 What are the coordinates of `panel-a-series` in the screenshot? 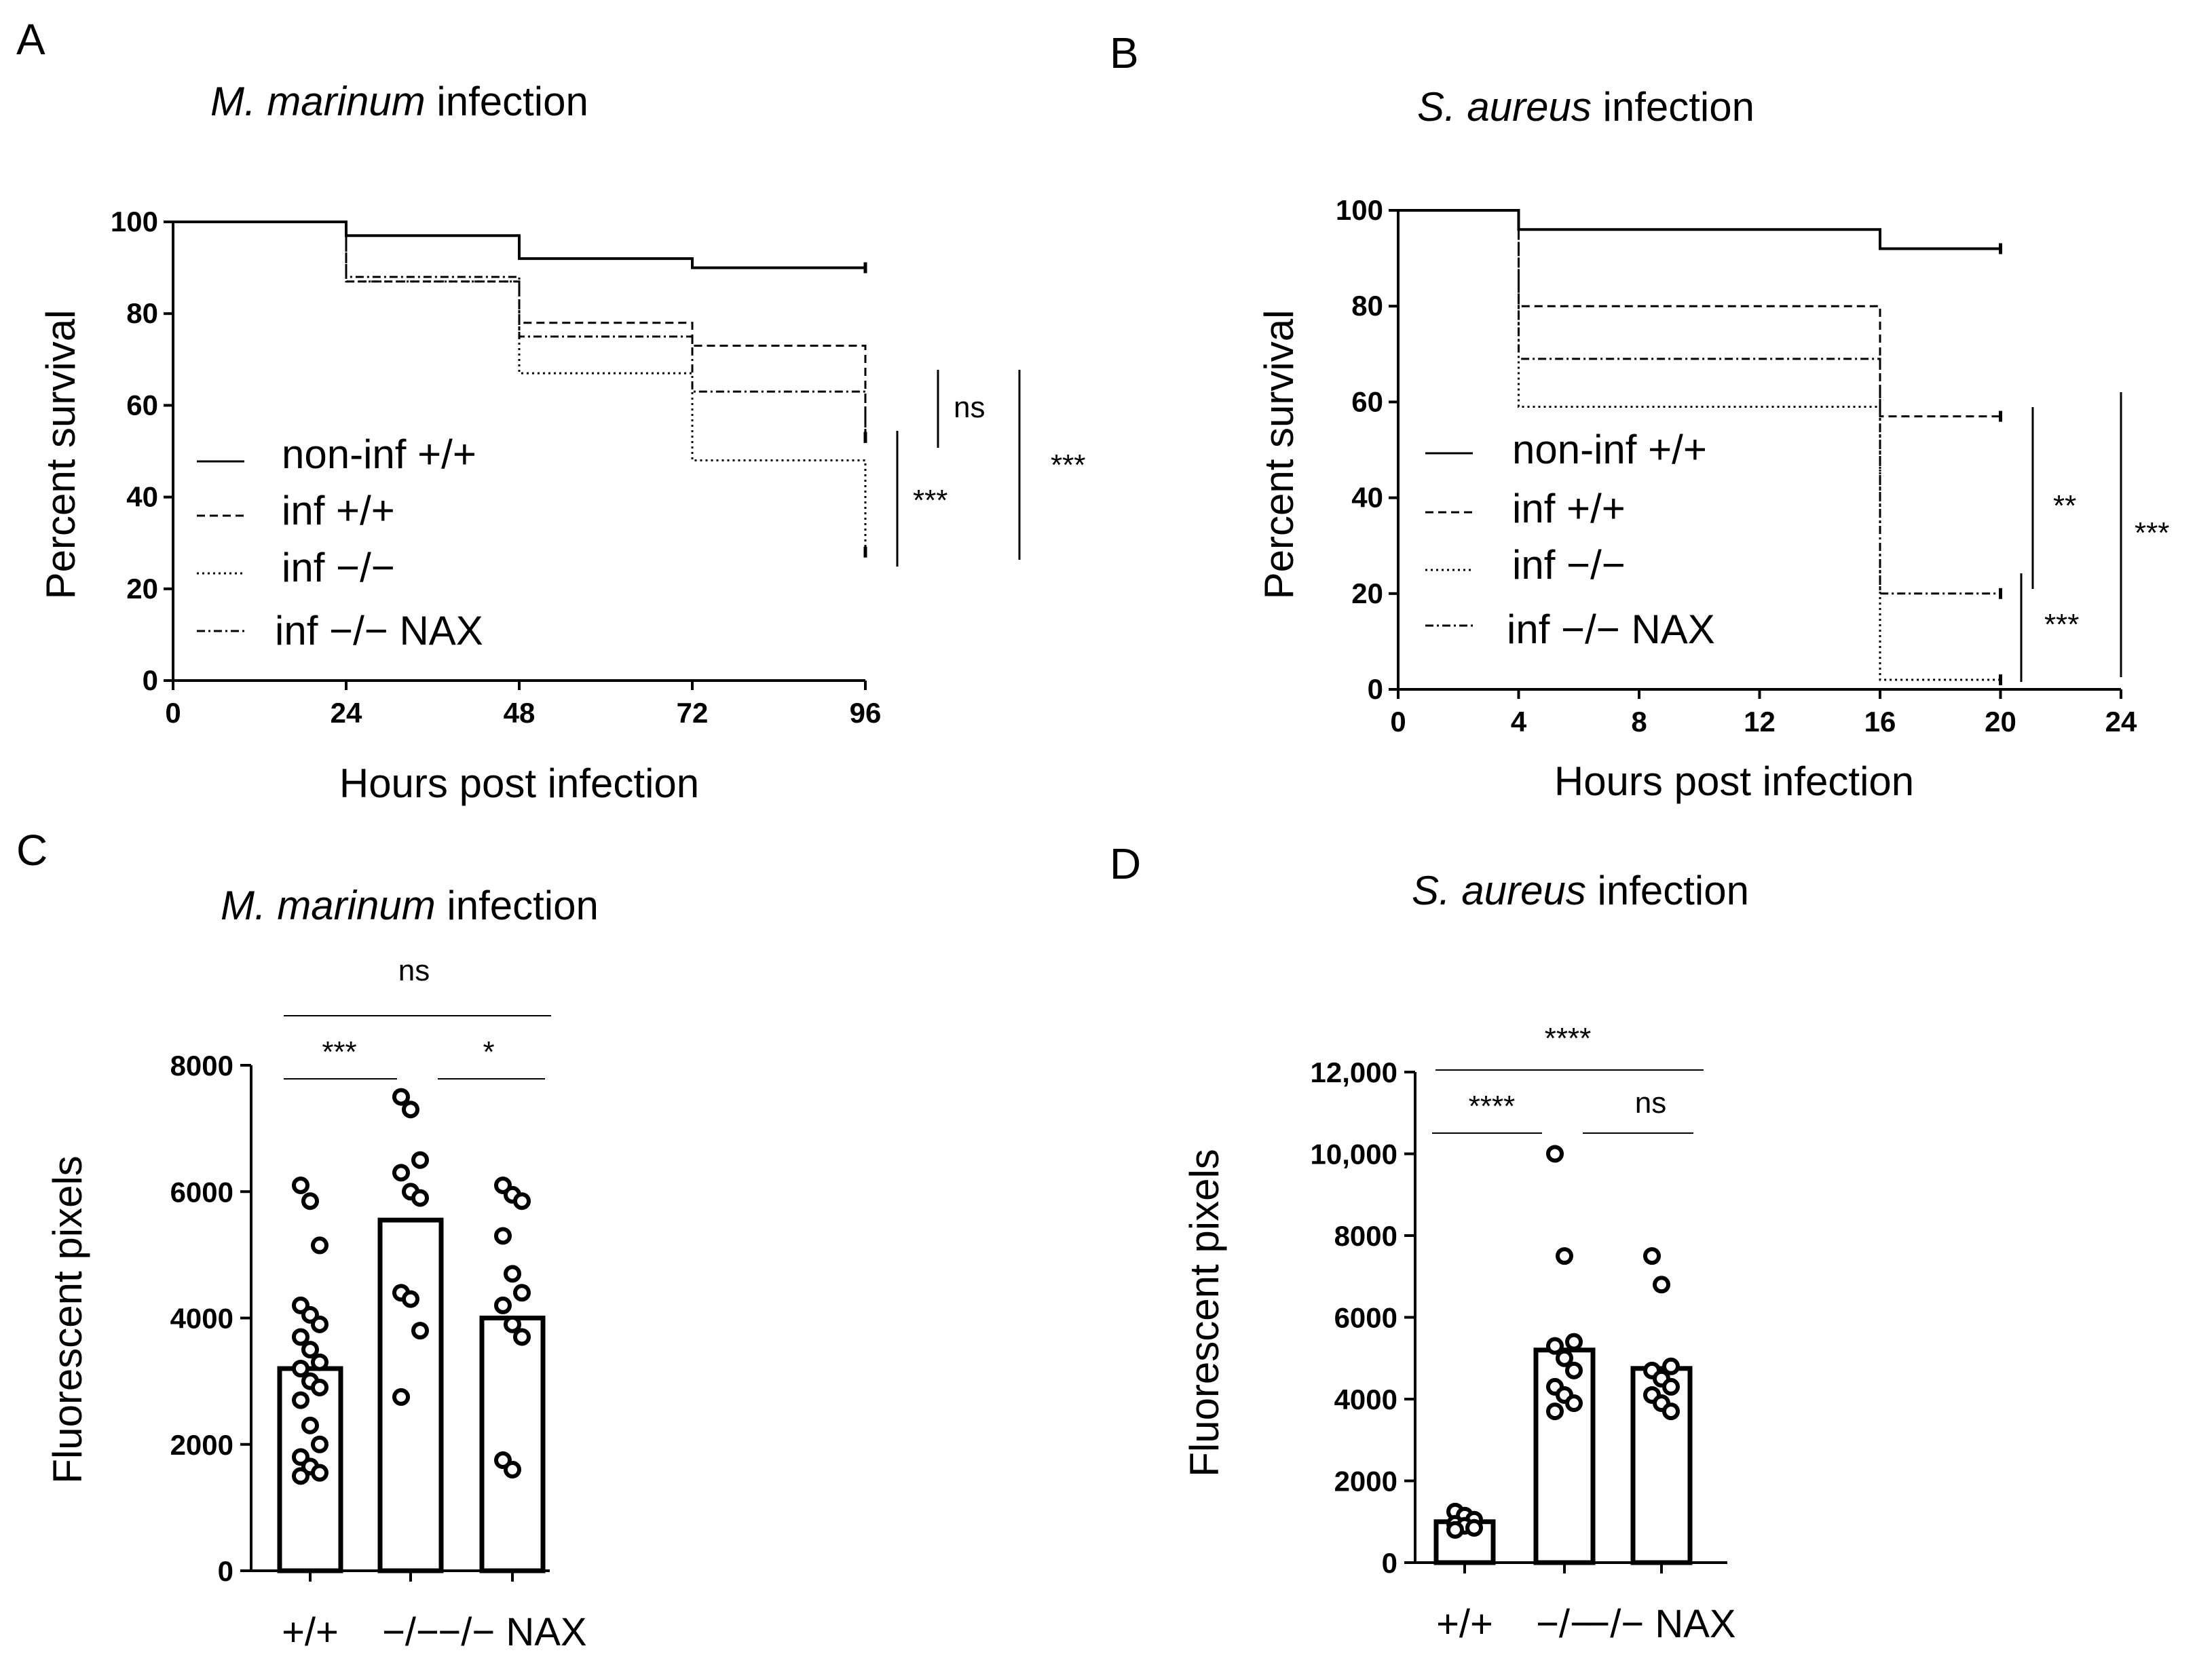 It's located at (520, 390).